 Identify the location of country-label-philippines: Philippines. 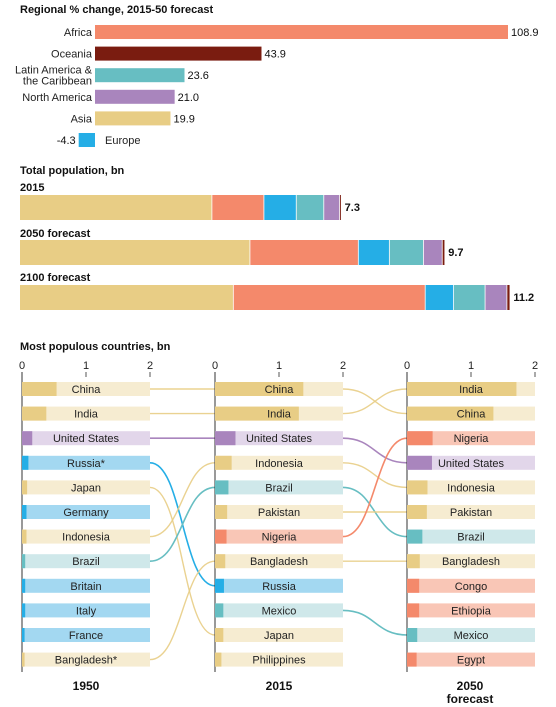
(279, 661).